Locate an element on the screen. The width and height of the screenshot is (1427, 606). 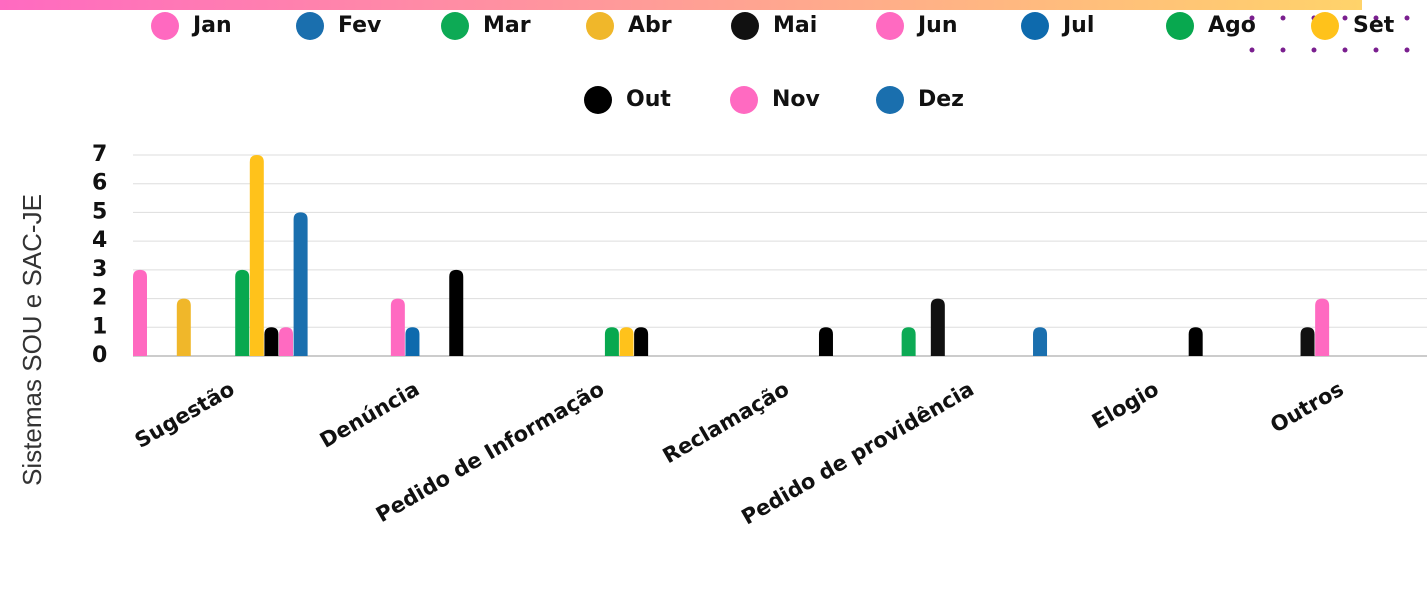
x-tick-label: Elogio is located at coordinates (1125, 405).